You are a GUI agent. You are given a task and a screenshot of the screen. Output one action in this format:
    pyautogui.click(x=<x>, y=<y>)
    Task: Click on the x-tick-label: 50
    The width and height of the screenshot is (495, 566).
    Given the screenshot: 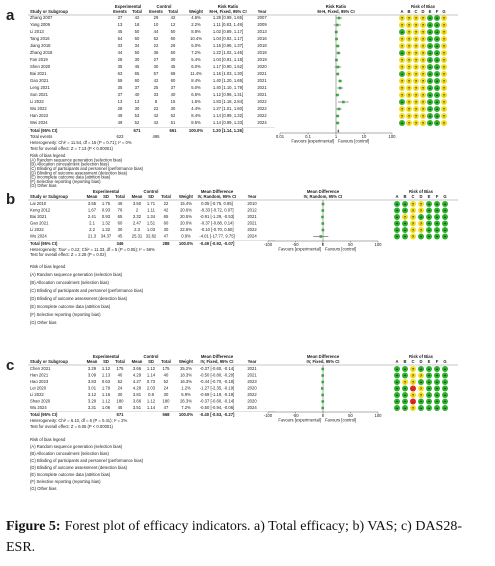 What is the action you would take?
    pyautogui.click(x=350, y=415)
    